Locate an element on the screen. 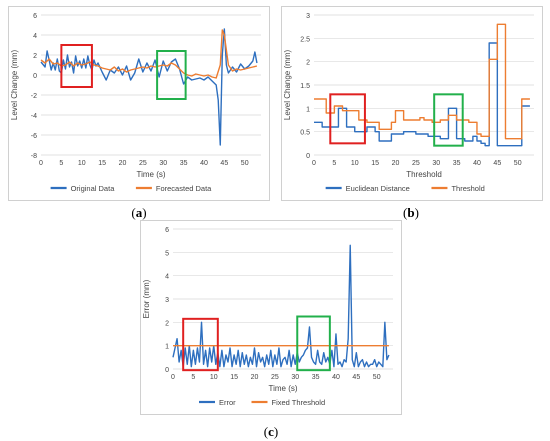 Image resolution: width=550 pixels, height=441 pixels. legend-label: Original Data is located at coordinates (93, 188).